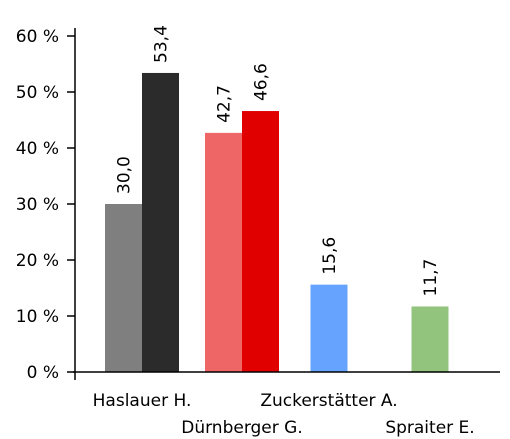  What do you see at coordinates (242, 428) in the screenshot?
I see `x-category-label: Dürnberger G.` at bounding box center [242, 428].